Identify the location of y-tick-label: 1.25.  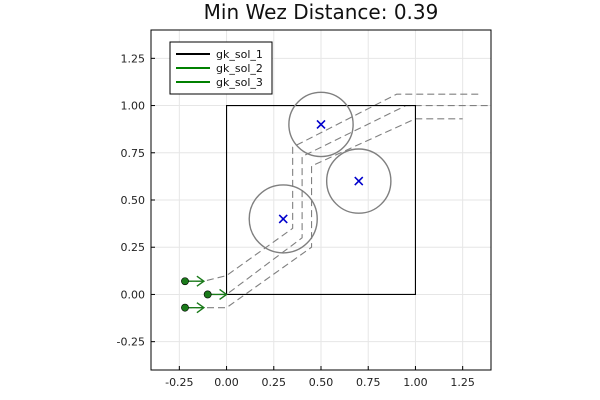
(133, 58).